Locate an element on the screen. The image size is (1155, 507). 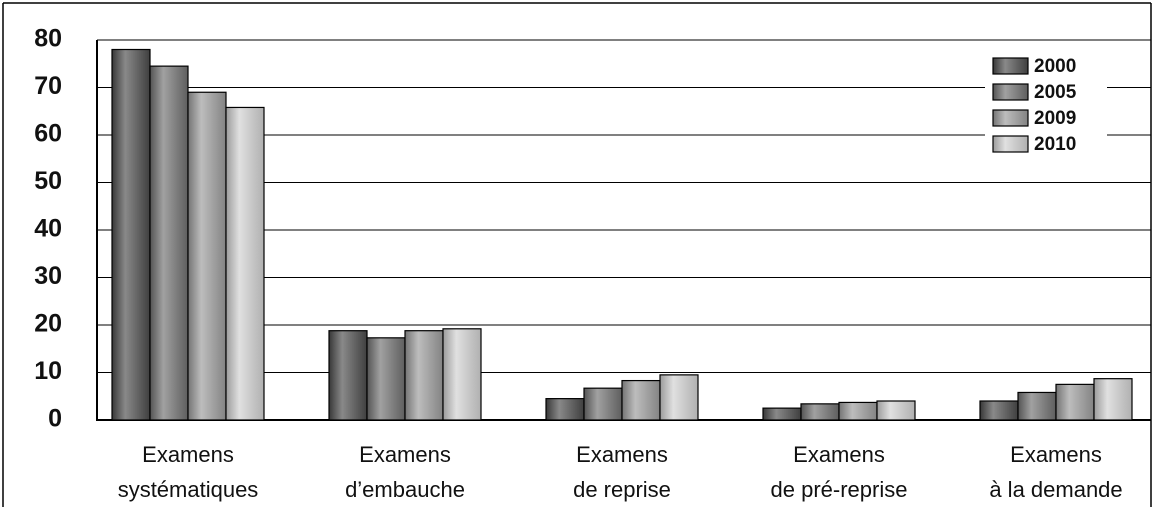
y-tick-label: 70 is located at coordinates (48, 86).